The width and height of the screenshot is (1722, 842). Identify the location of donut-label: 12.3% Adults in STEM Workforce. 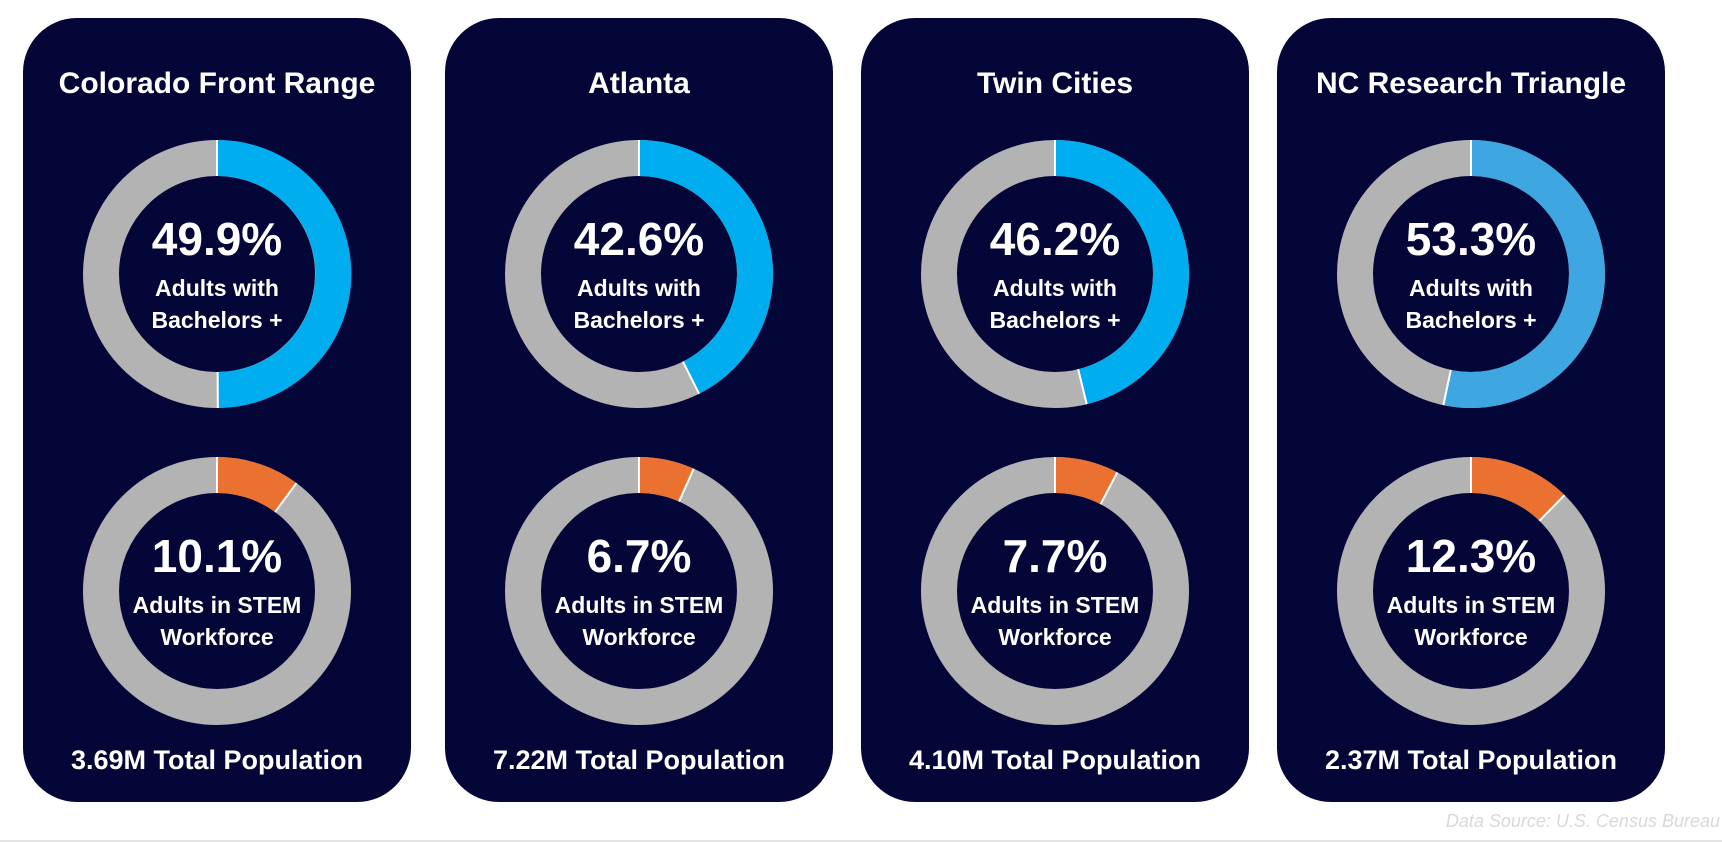
(1471, 591).